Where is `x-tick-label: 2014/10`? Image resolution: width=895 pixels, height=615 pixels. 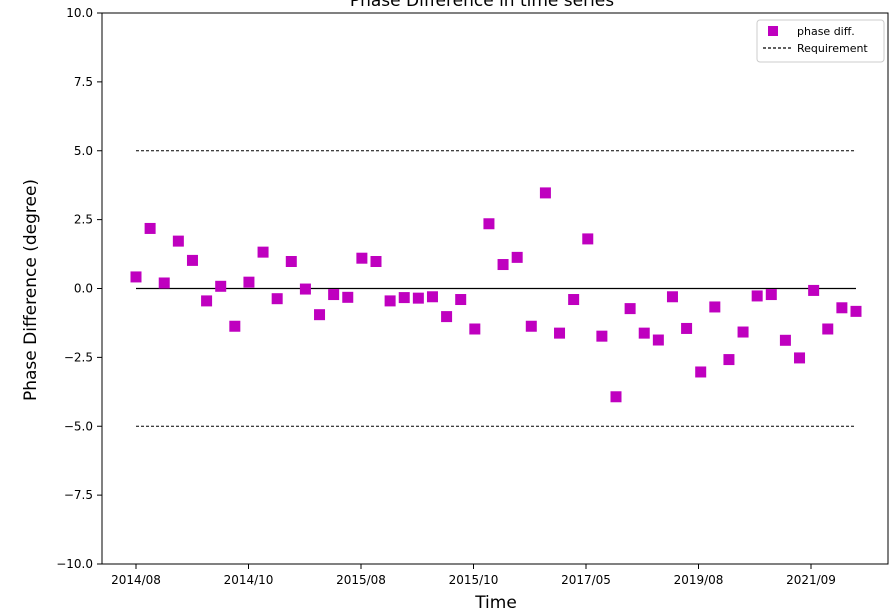
x-tick-label: 2014/10 is located at coordinates (249, 580).